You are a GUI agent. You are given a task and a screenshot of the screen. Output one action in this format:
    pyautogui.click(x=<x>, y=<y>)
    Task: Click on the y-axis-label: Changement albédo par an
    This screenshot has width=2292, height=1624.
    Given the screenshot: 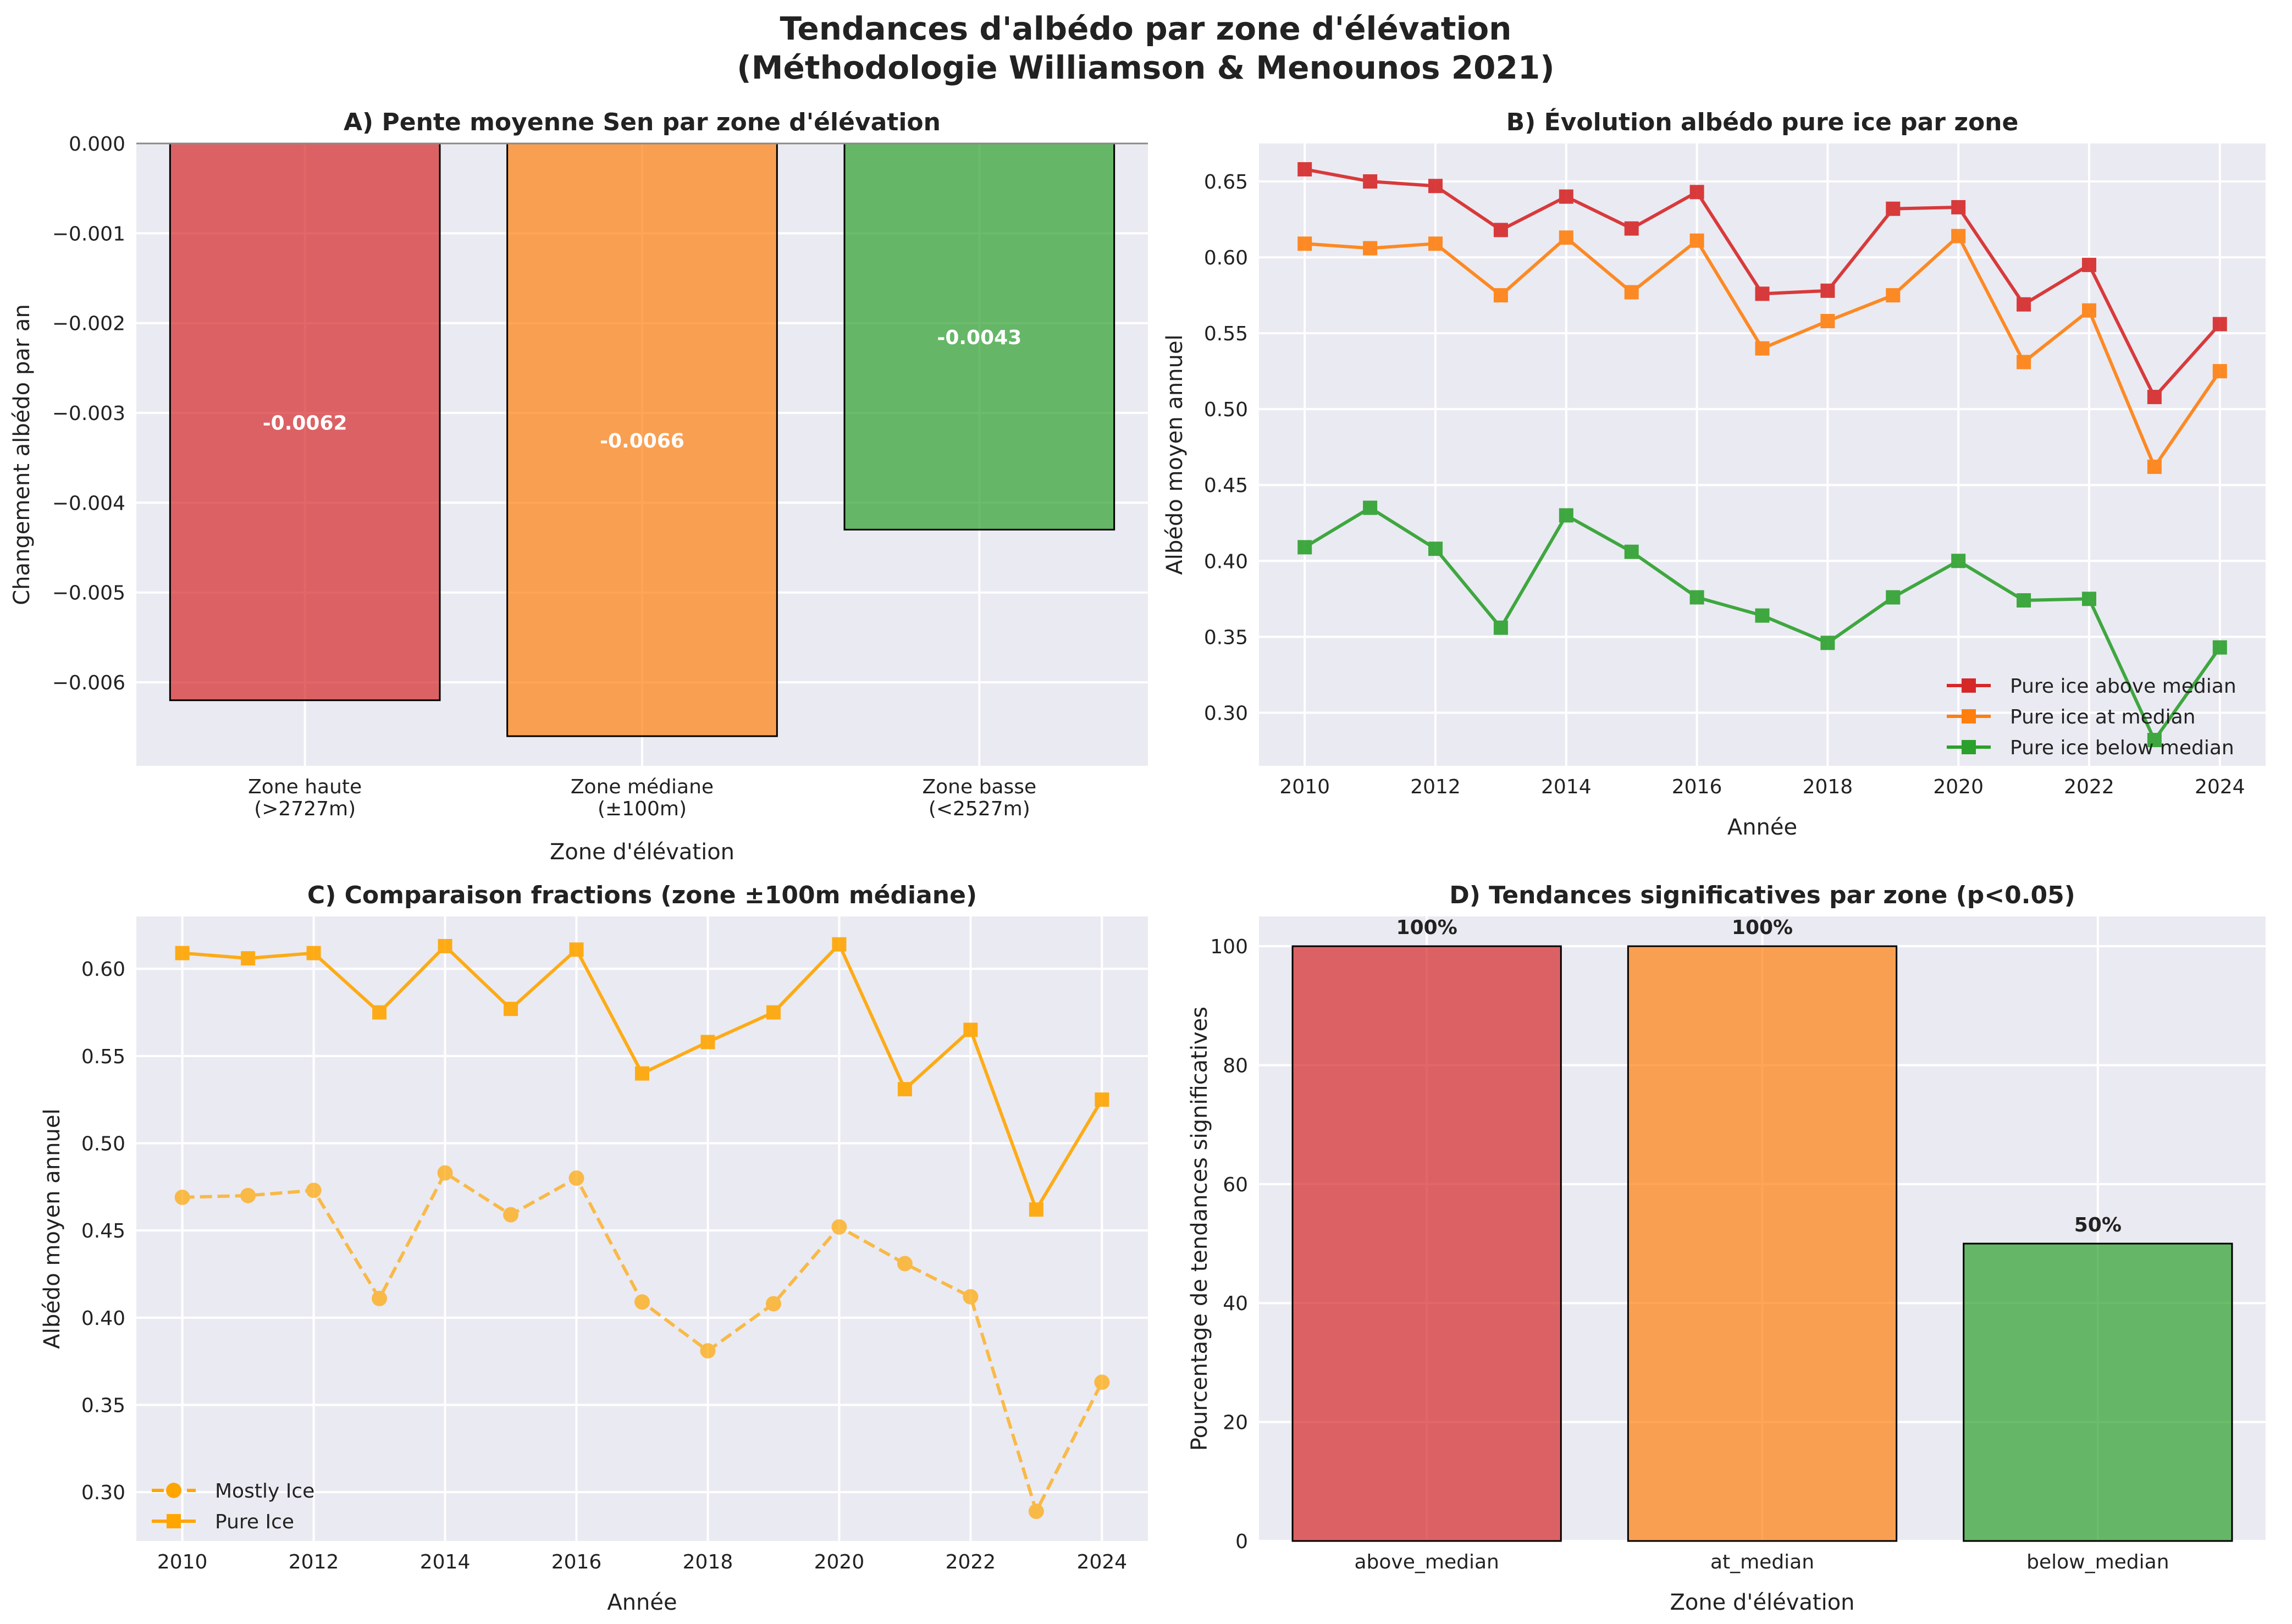 What is the action you would take?
    pyautogui.click(x=22, y=454)
    